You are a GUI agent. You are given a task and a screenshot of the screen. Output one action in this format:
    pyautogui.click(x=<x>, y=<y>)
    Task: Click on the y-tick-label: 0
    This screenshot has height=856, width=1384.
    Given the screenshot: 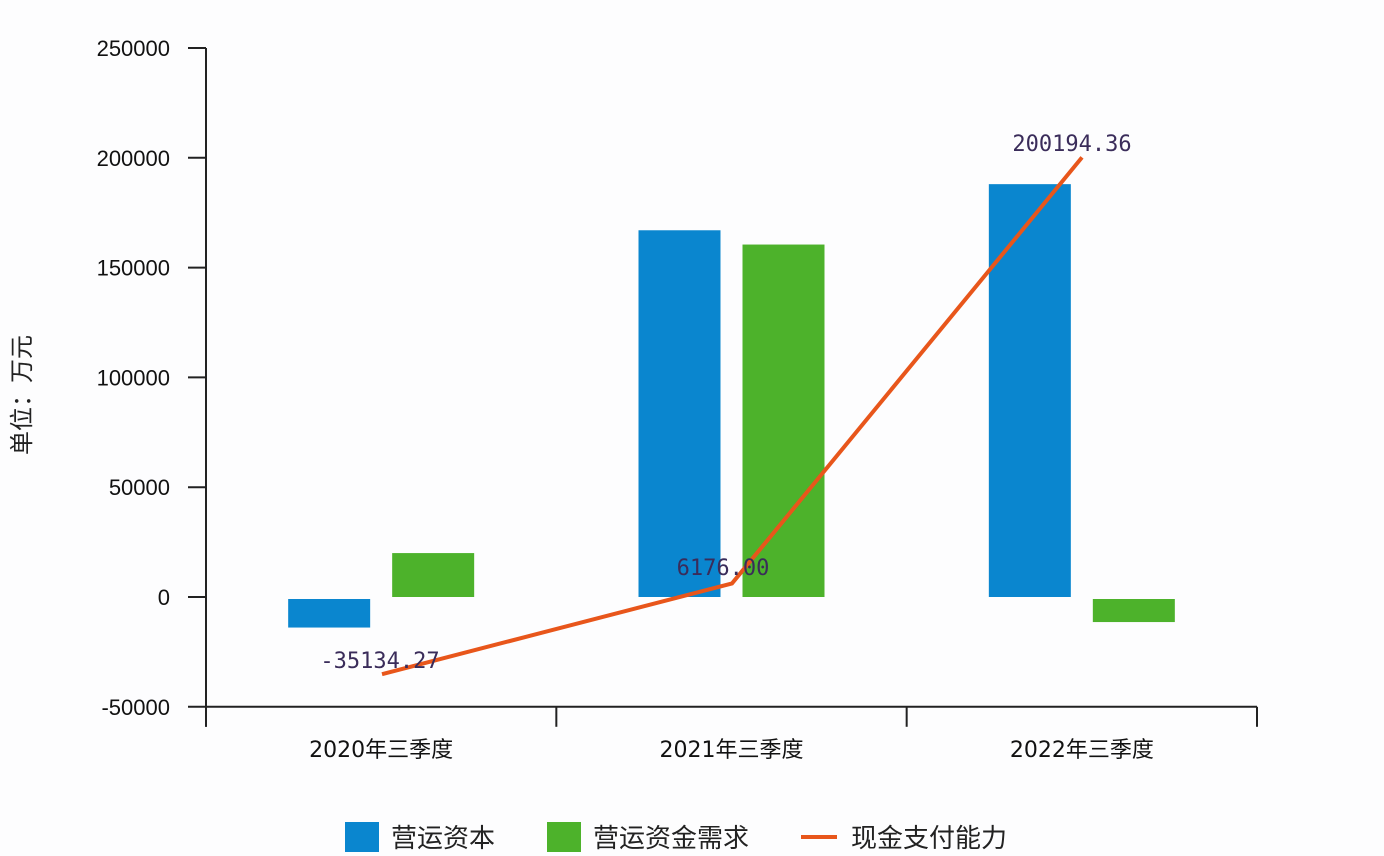 What is the action you would take?
    pyautogui.click(x=164, y=597)
    